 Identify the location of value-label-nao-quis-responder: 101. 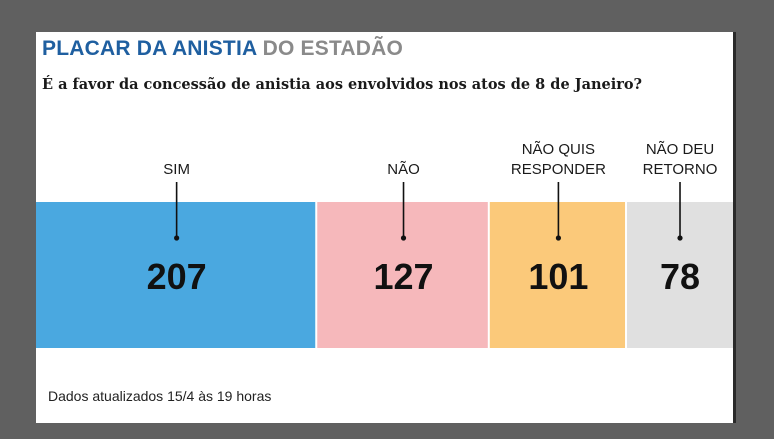
(558, 276).